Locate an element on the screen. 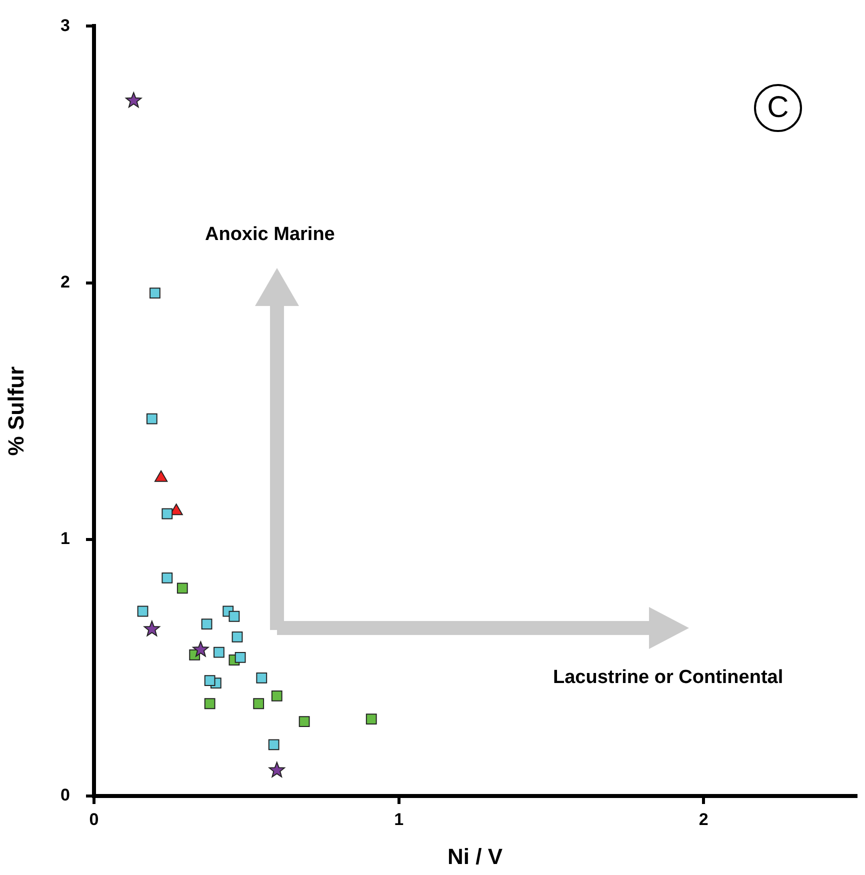 This screenshot has width=865, height=875. x-axis-title: Ni / V is located at coordinates (475, 856).